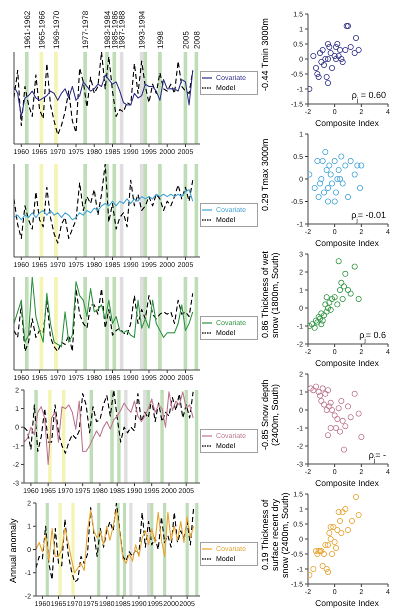 The image size is (396, 611). Describe the element at coordinates (160, 39) in the screenshot. I see `band-label: 1998` at that location.